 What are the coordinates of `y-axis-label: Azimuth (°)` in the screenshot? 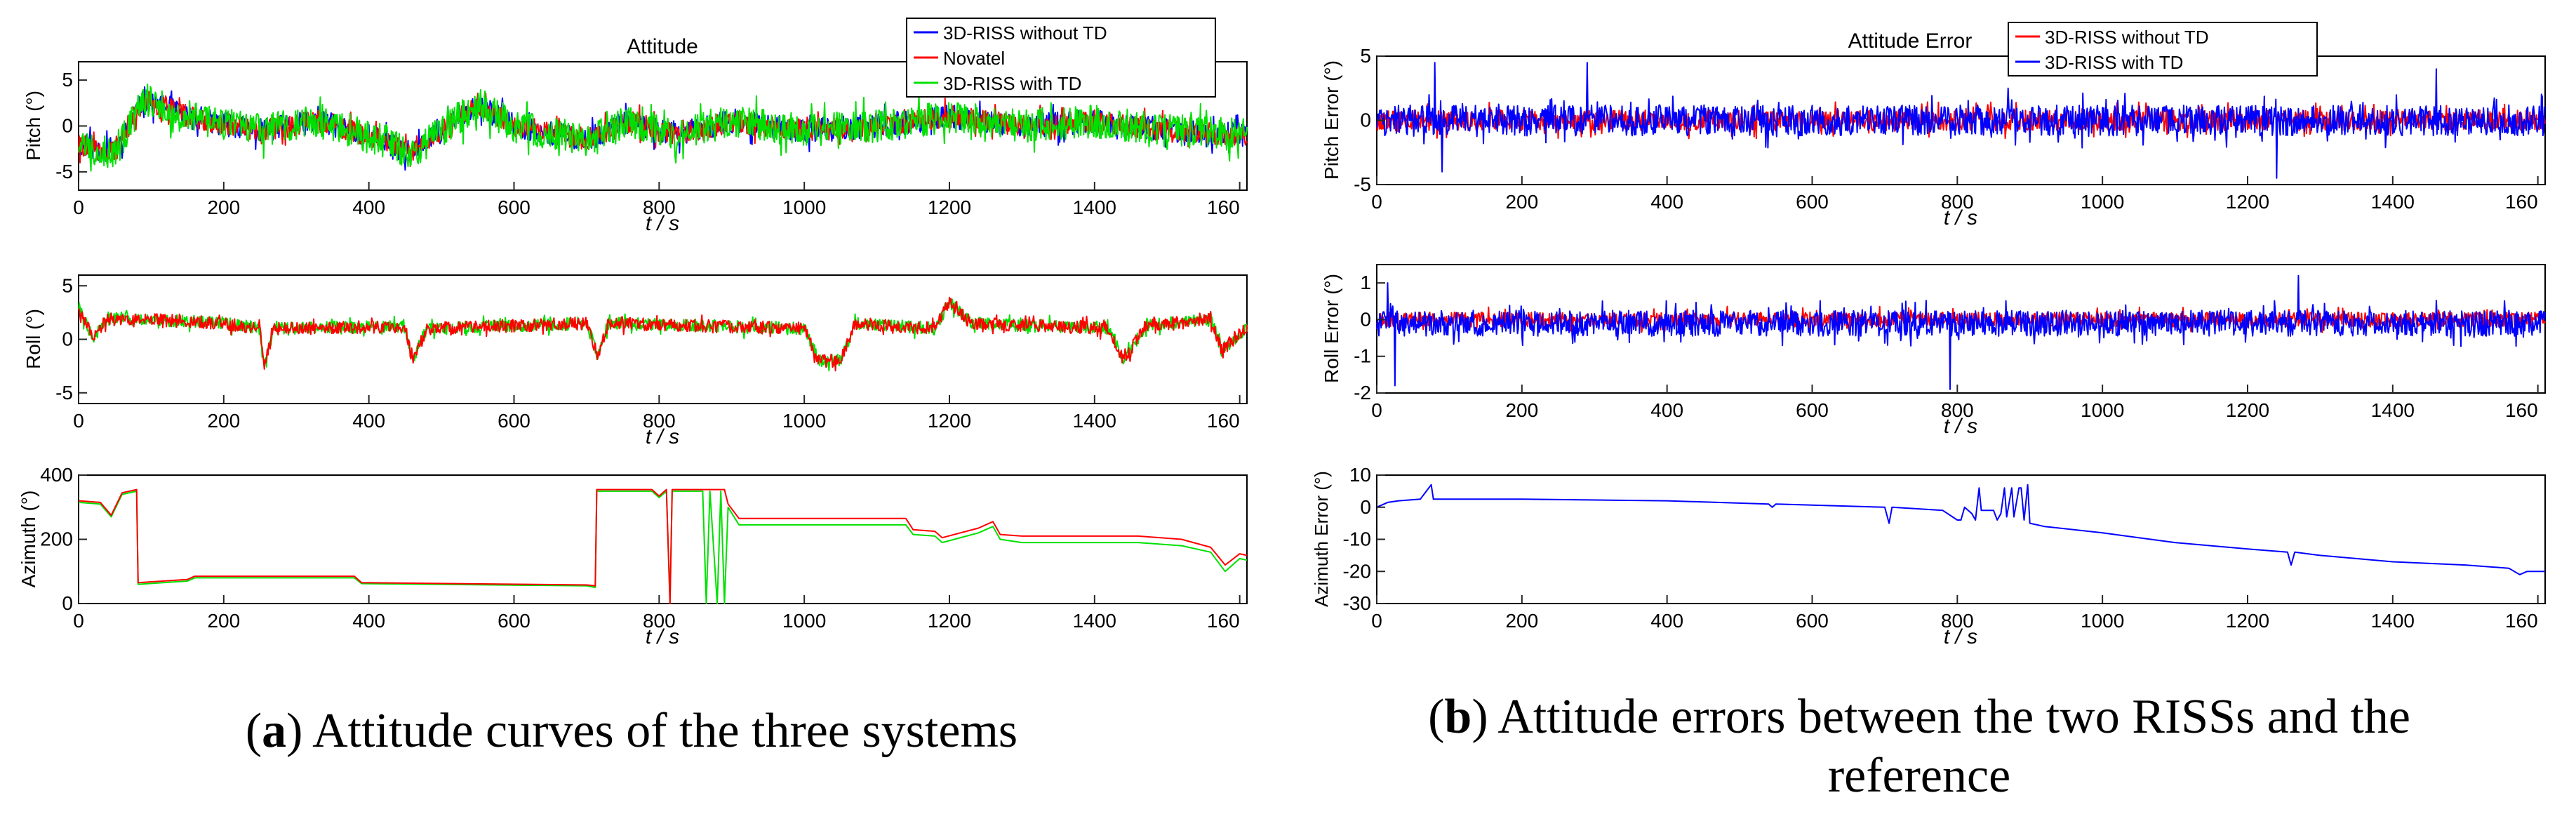 It's located at (28, 540).